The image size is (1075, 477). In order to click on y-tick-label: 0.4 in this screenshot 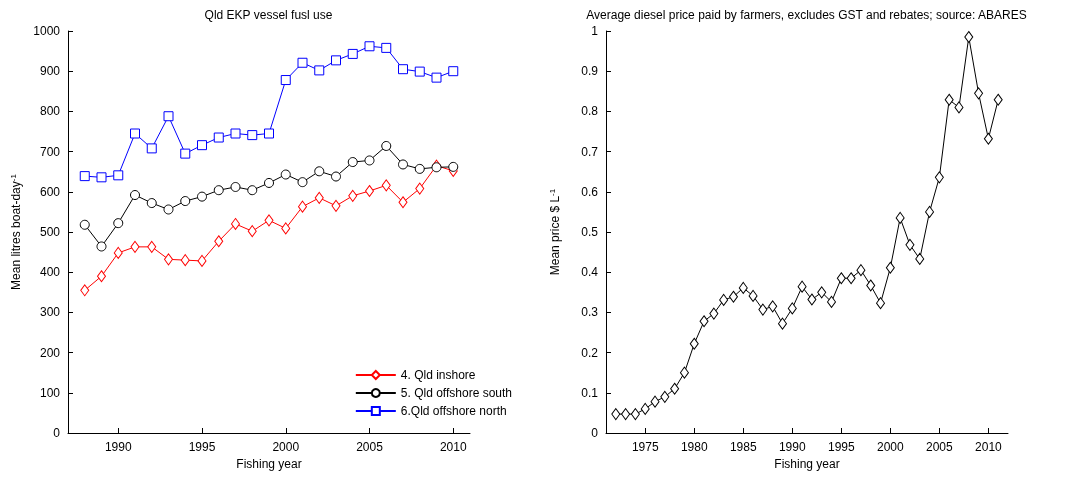, I will do `click(590, 272)`.